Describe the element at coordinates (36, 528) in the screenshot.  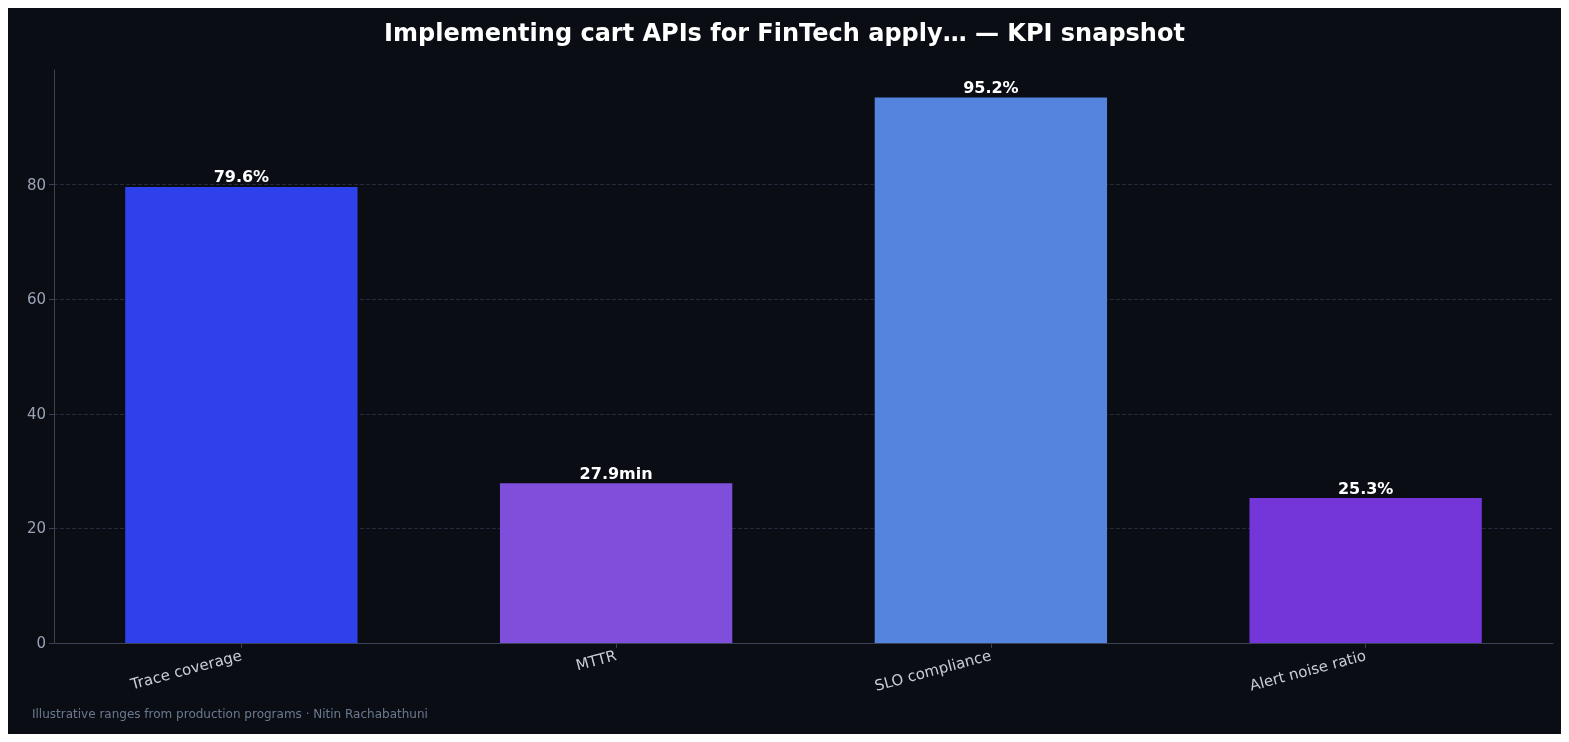
I see `y-tick-label: 20` at that location.